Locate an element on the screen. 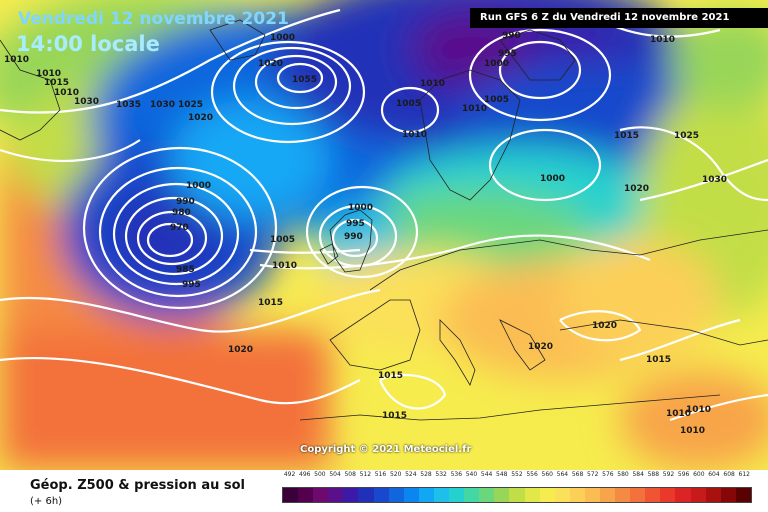 This screenshot has width=768, height=512. copyright-notice: Copyright © 2021 Meteociel.fr is located at coordinates (386, 449).